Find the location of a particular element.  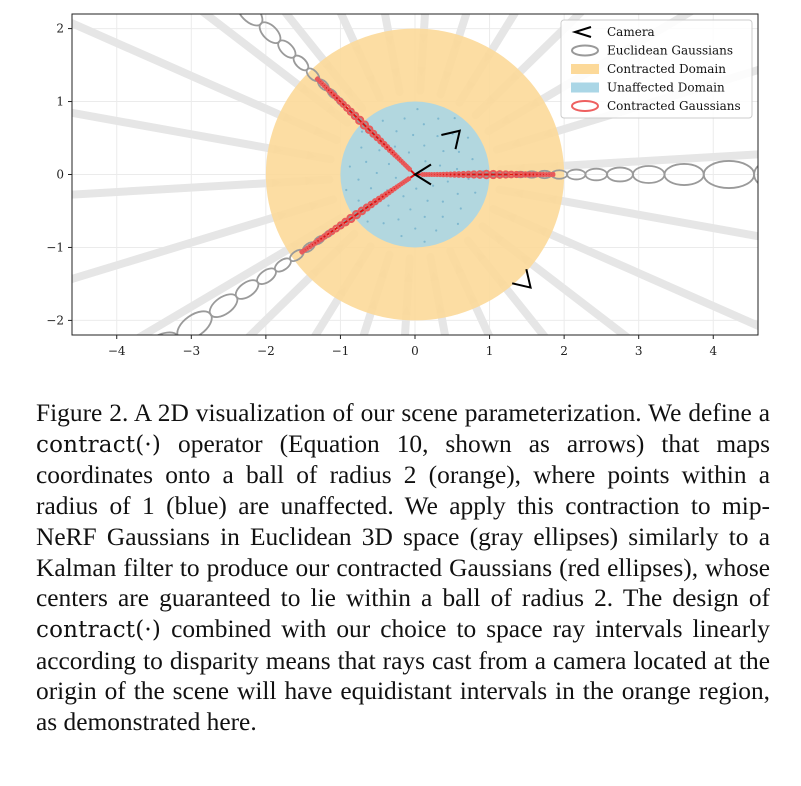

y-tick-label: 2 is located at coordinates (60, 29).